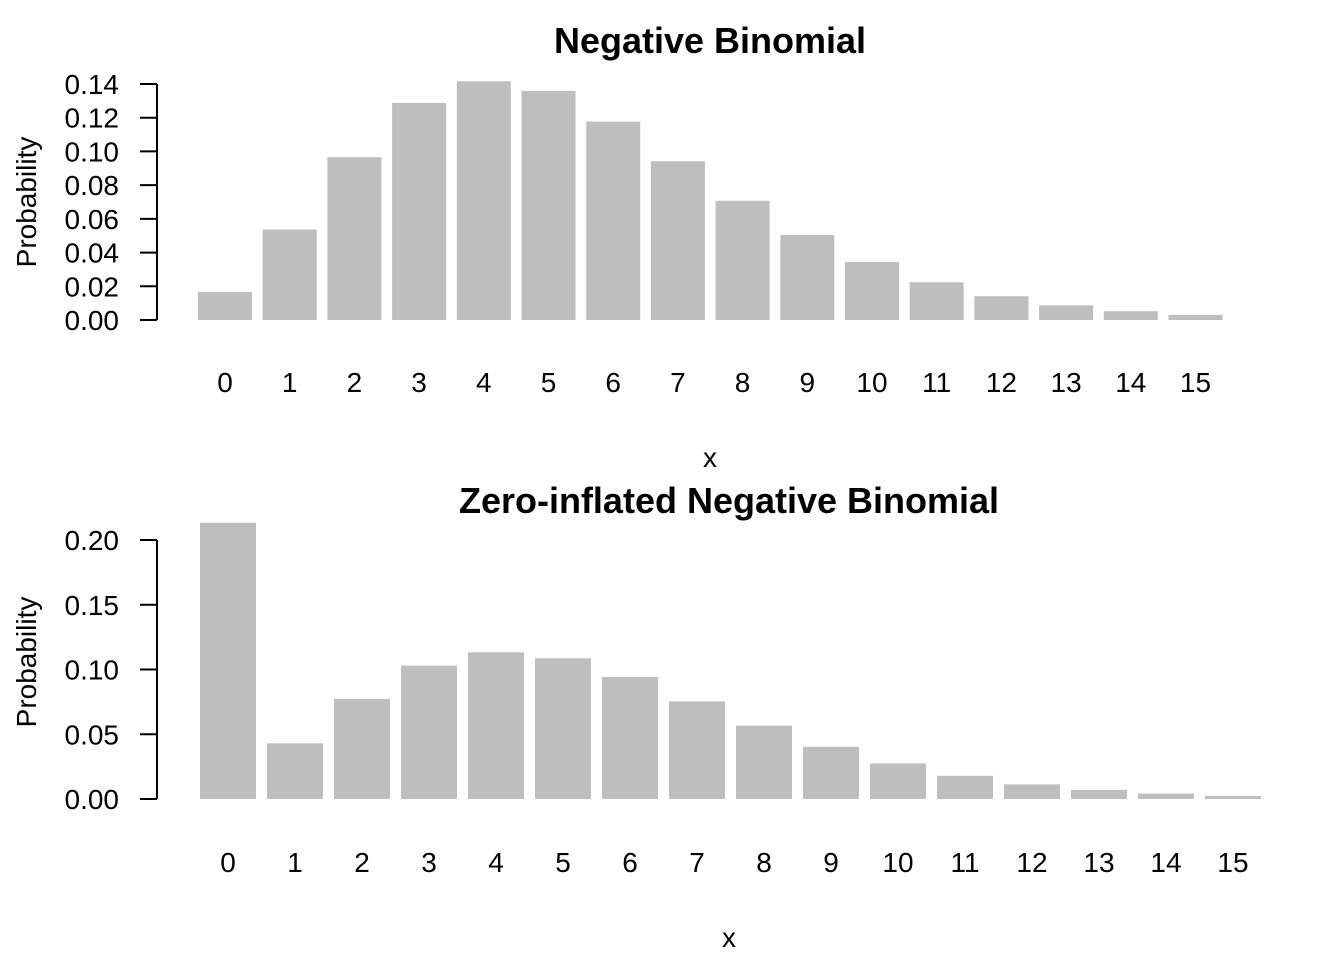 This screenshot has height=960, width=1344. Describe the element at coordinates (92, 253) in the screenshot. I see `y-tick-label-0.04: 0.04` at that location.